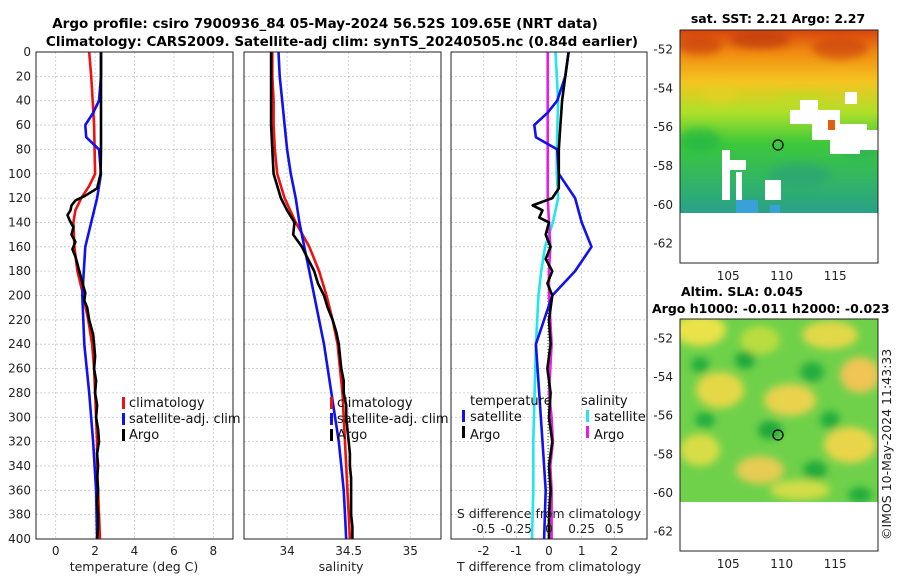 The image size is (900, 580). What do you see at coordinates (19, 296) in the screenshot?
I see `depth-tick-label: 200` at bounding box center [19, 296].